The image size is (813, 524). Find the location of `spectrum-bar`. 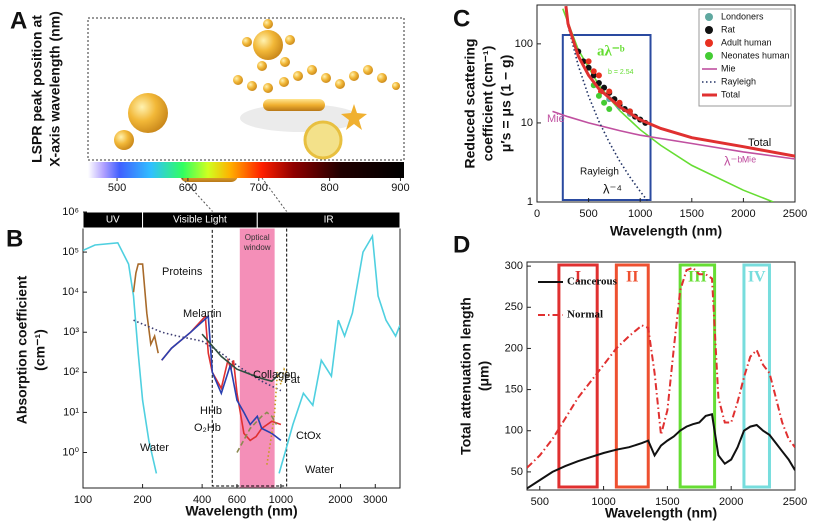

spectrum-bar is located at coordinates (246, 170).